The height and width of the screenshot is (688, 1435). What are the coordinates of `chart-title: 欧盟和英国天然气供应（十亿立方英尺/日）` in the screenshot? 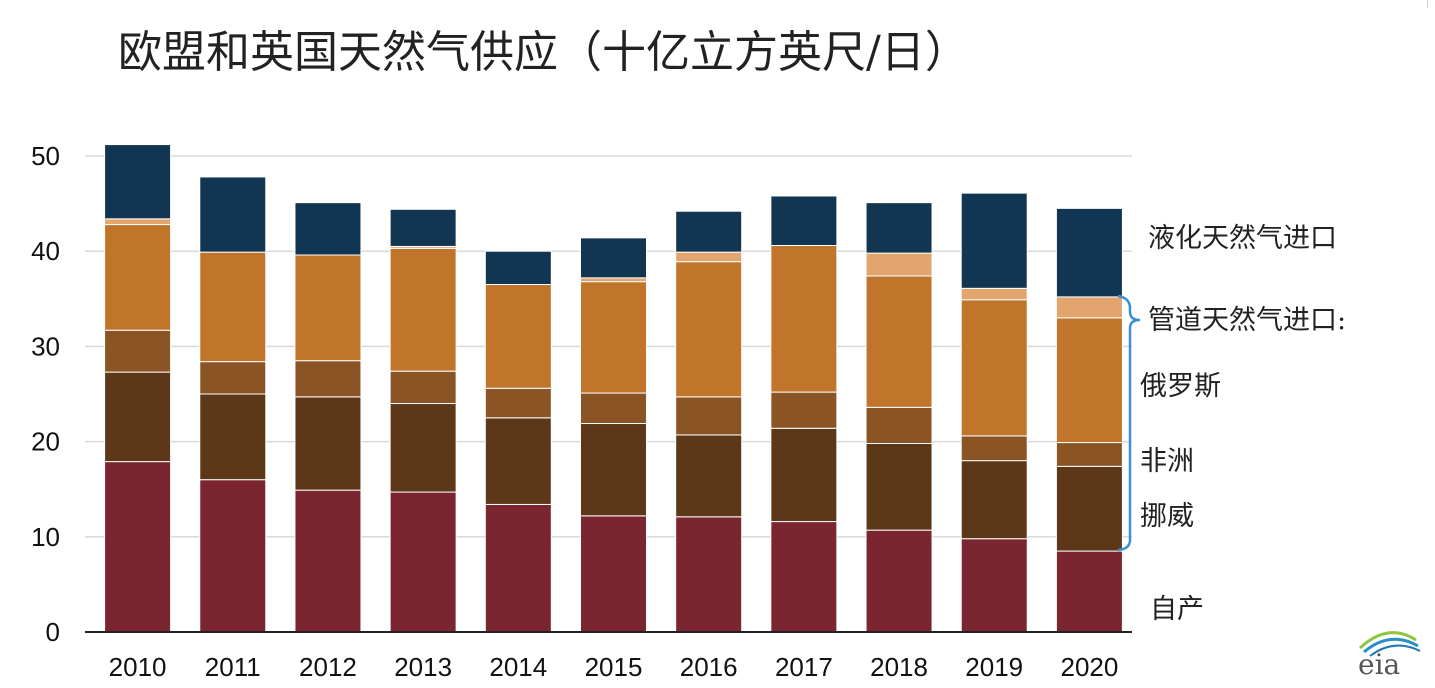 It's located at (543, 52).